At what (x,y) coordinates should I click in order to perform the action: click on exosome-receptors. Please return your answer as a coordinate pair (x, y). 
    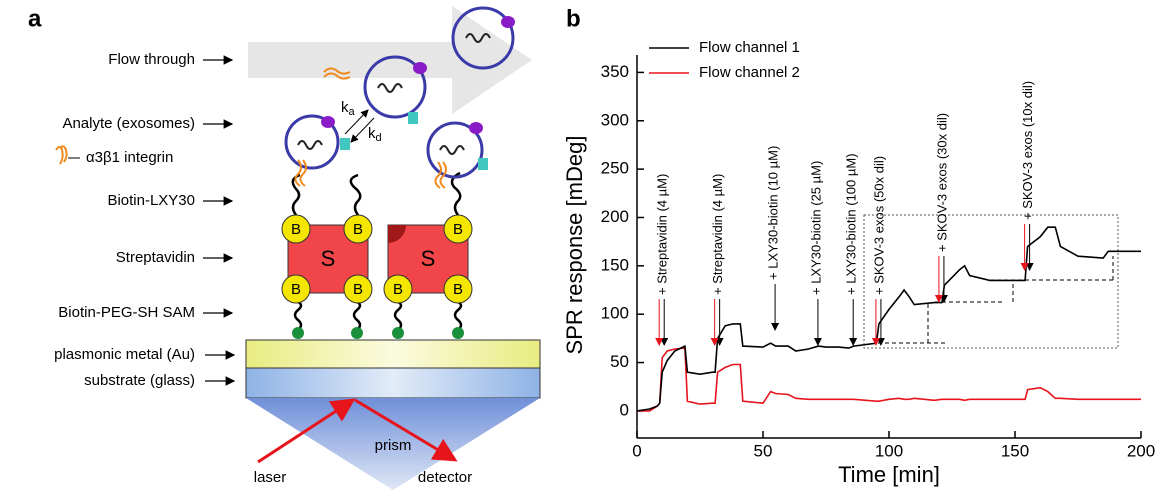
    Looking at the image, I should click on (414, 141).